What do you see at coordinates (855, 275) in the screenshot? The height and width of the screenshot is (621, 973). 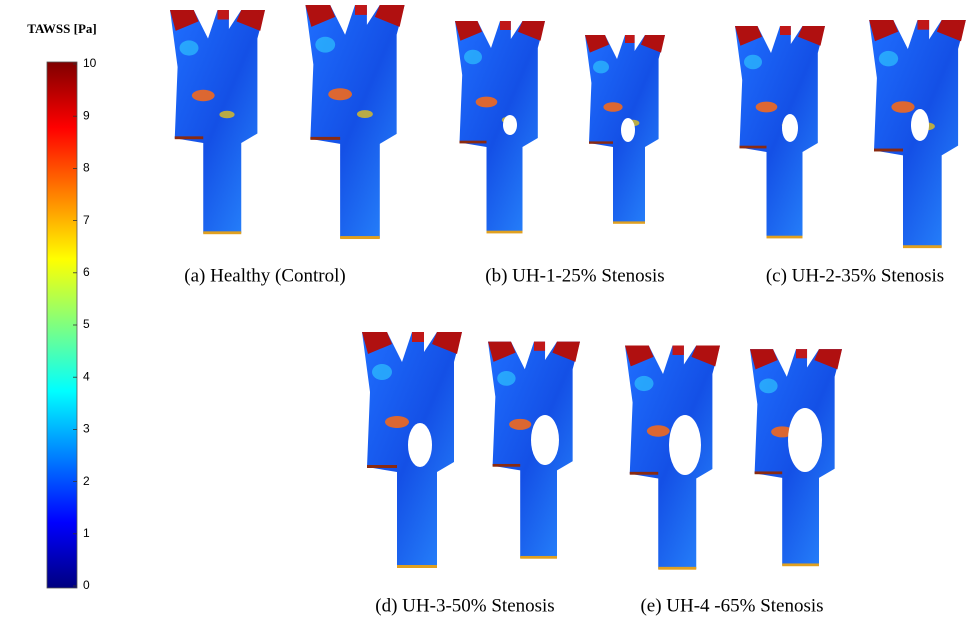 I see `panel-caption: (c) UH-2-35% Stenosis` at bounding box center [855, 275].